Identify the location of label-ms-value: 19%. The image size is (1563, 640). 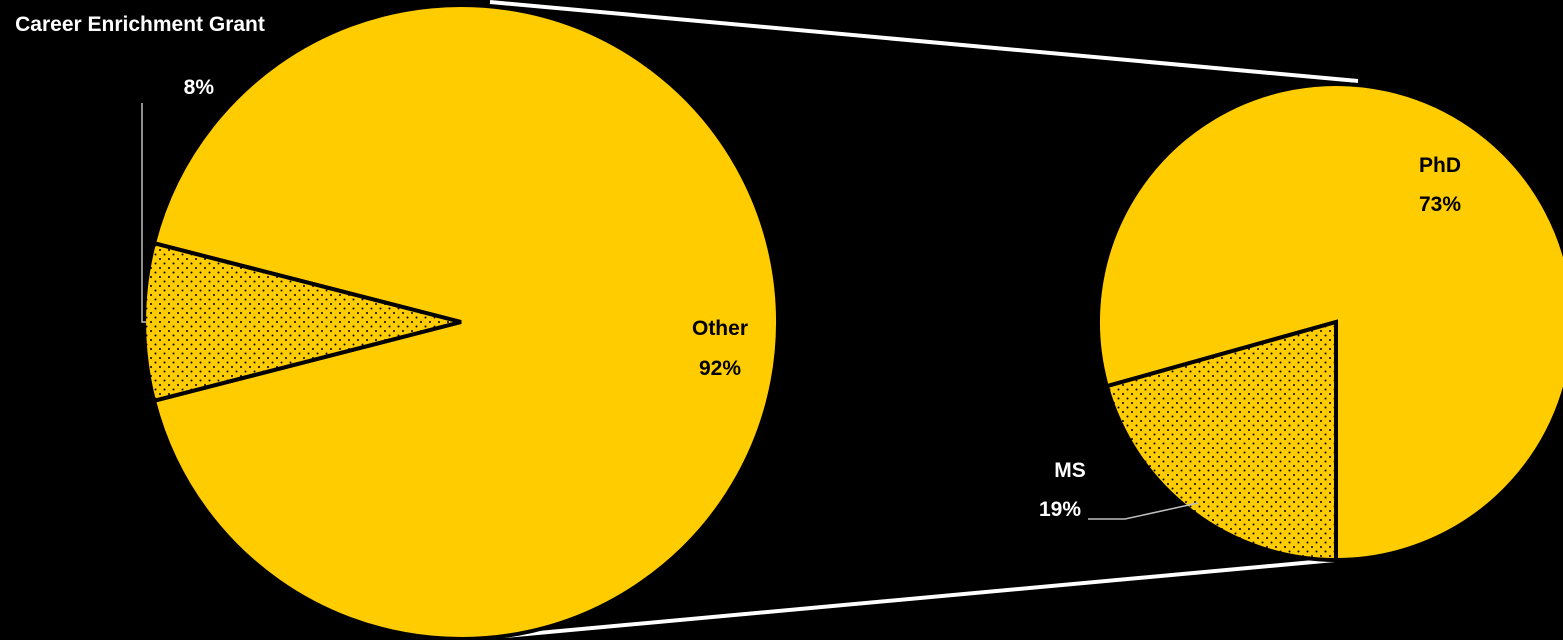
(1060, 509).